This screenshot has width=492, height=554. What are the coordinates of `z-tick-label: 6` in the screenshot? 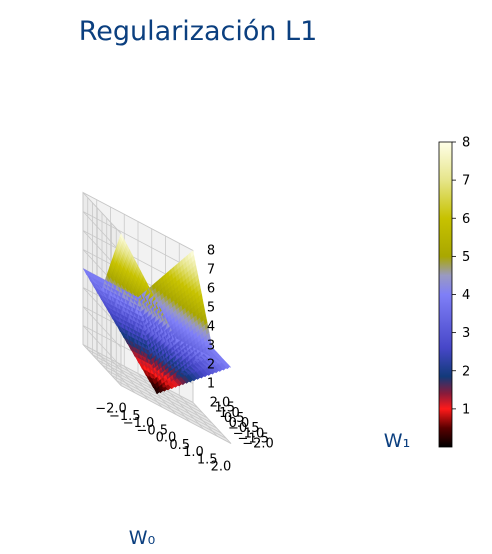 It's located at (211, 289).